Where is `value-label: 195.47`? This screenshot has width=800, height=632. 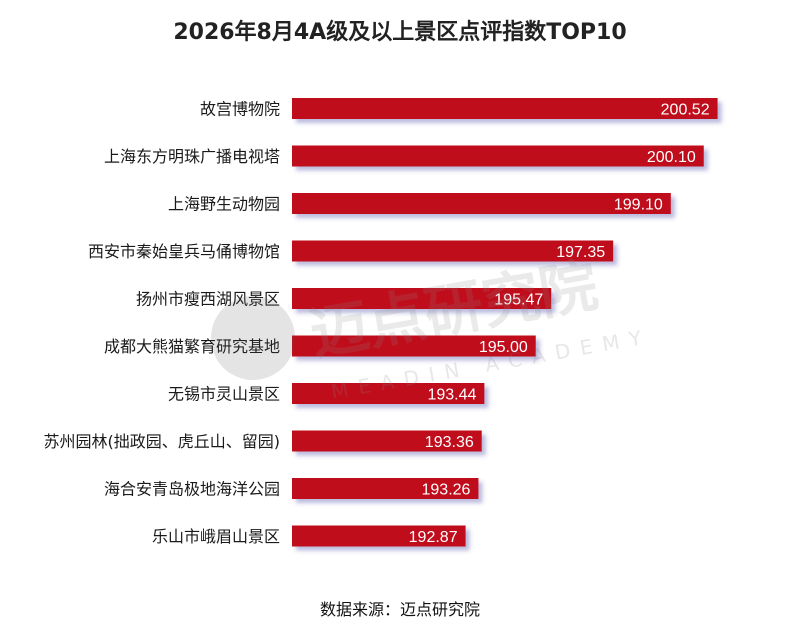 value-label: 195.47 is located at coordinates (518, 300).